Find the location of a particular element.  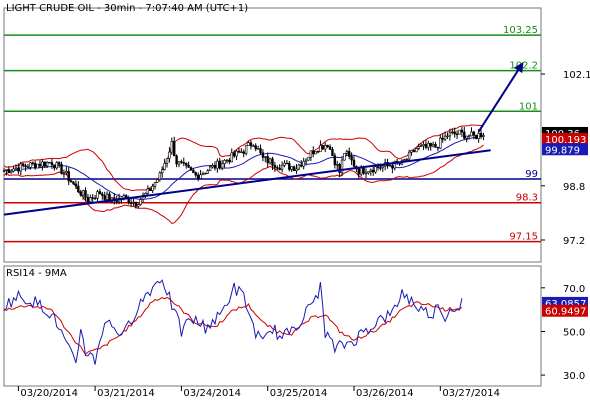

forecast-arrow is located at coordinates (500, 97).